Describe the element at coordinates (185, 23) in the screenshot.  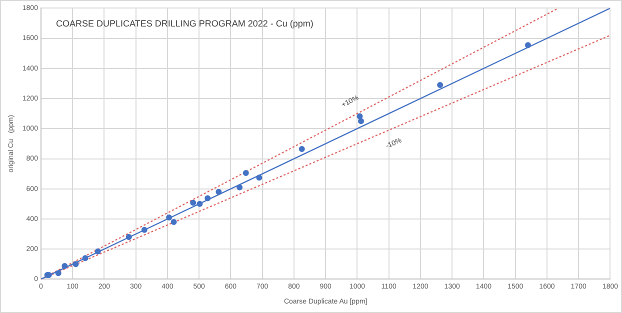
I see `text: COARSE DUPLICATES DRILLING PROGRAM 2022 - Cu (ppm)` at that location.